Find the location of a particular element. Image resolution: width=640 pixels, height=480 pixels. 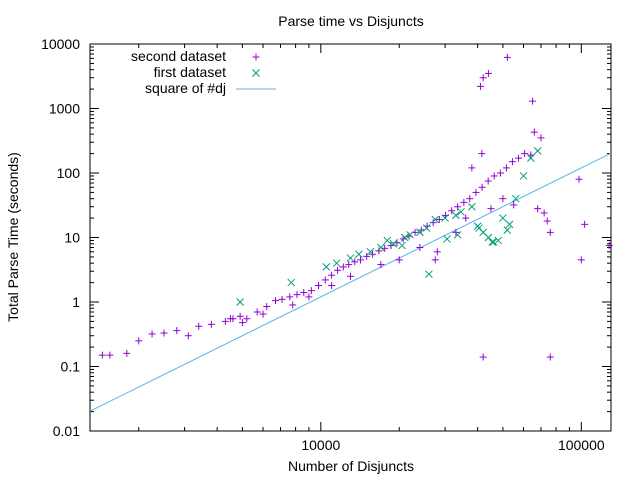

y-tick-label: 0.1 is located at coordinates (71, 367).